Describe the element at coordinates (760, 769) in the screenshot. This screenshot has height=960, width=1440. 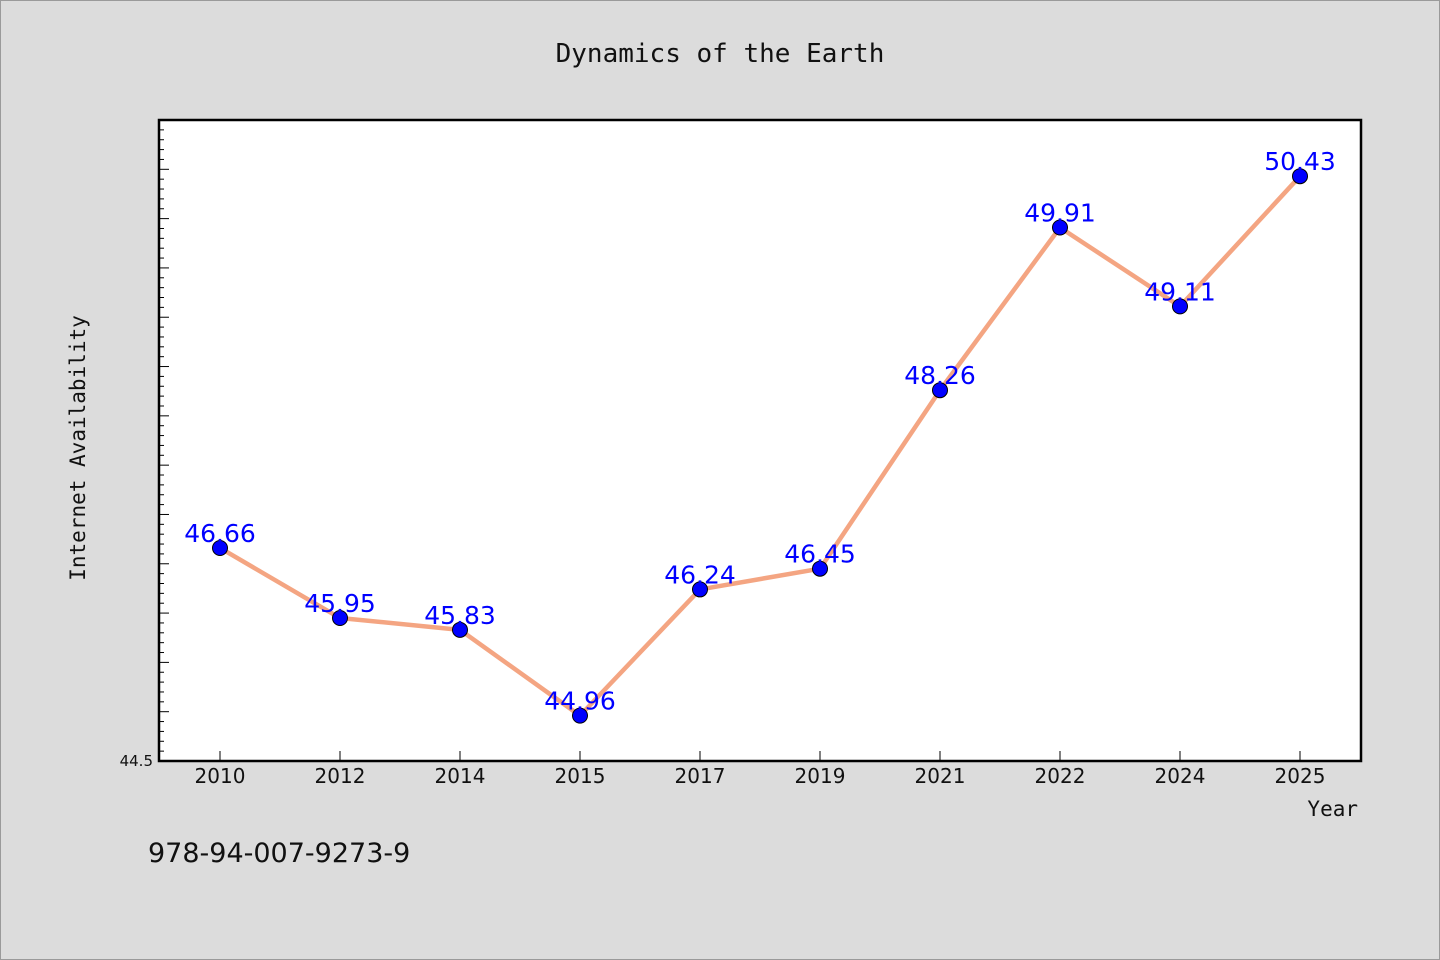
I see `x-axis-ticks: 2010 2012 2014 2015 2017 2019 2021 2022 2024 2025` at that location.